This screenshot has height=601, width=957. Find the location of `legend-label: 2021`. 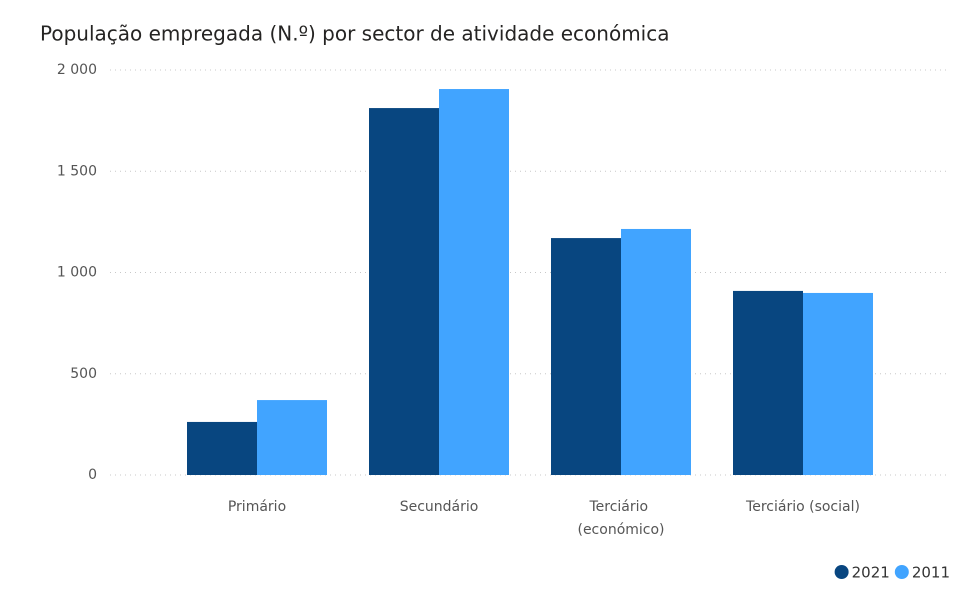

legend-label: 2021 is located at coordinates (871, 573).